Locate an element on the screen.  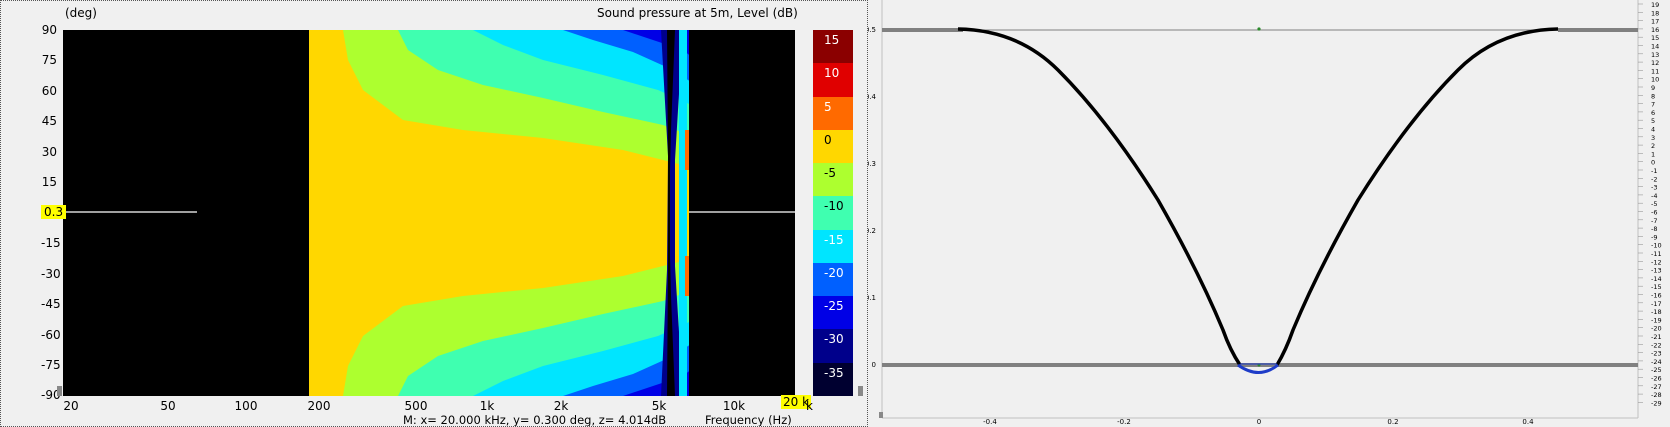
scale-label: -10 is located at coordinates (1656, 246).